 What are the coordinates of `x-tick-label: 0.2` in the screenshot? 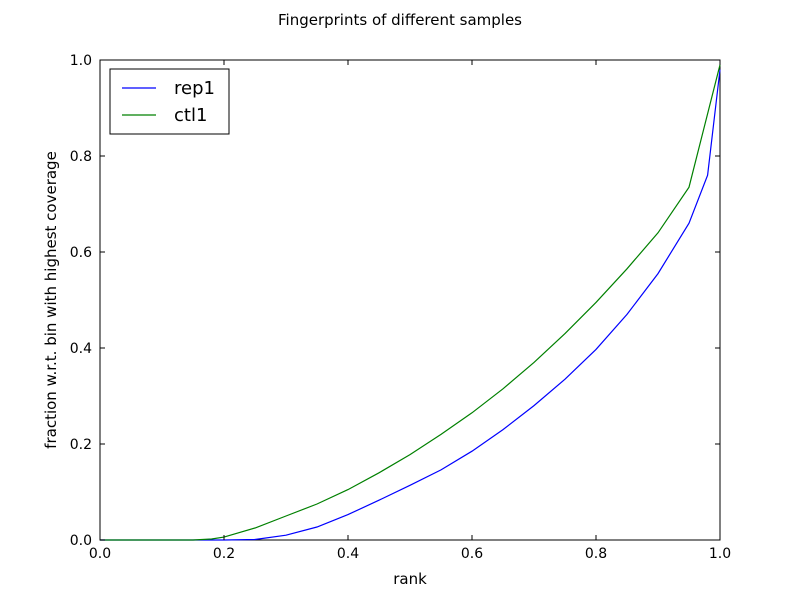 It's located at (224, 554).